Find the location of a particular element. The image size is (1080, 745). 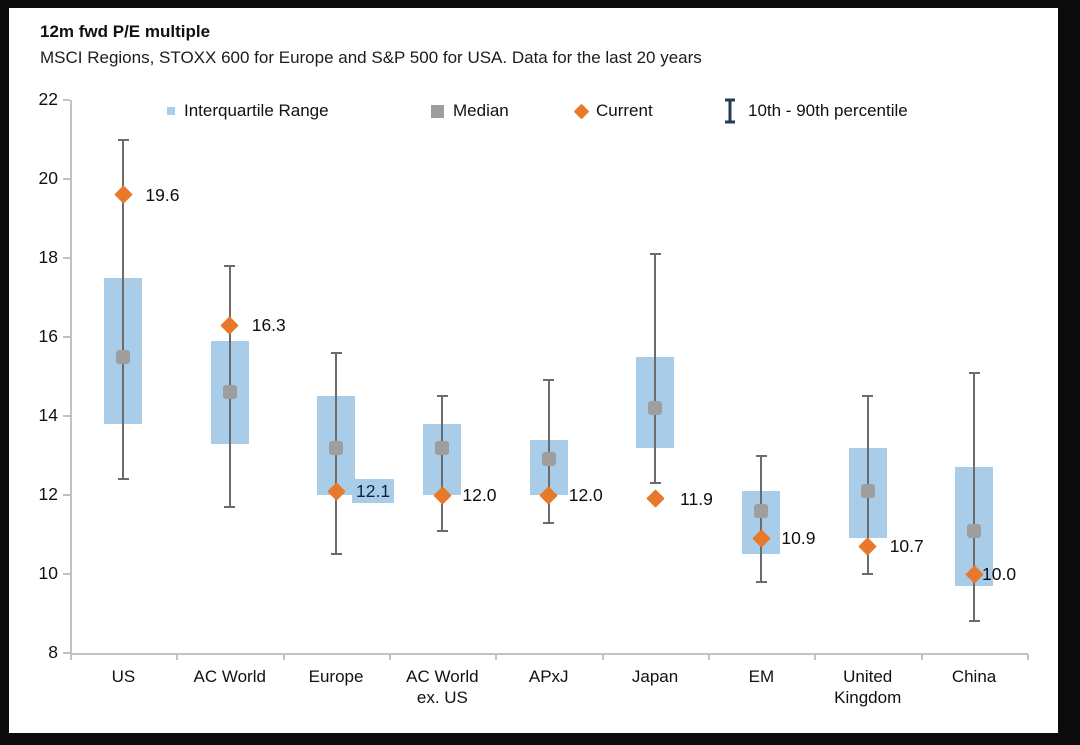

legend-item-median: Median is located at coordinates (470, 111).